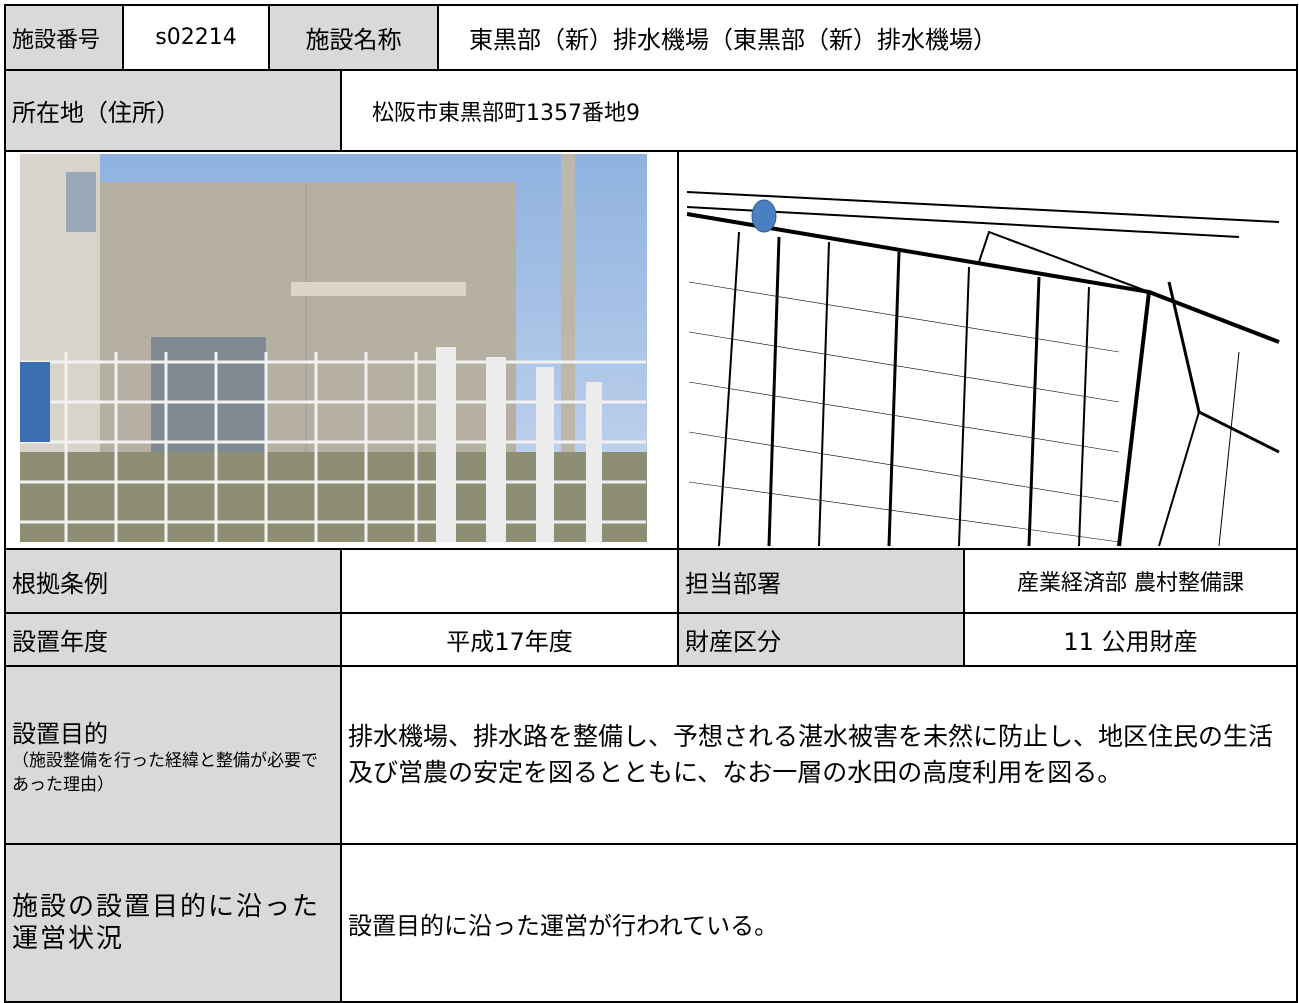  I want to click on cell-label: 担当部署, so click(821, 581).